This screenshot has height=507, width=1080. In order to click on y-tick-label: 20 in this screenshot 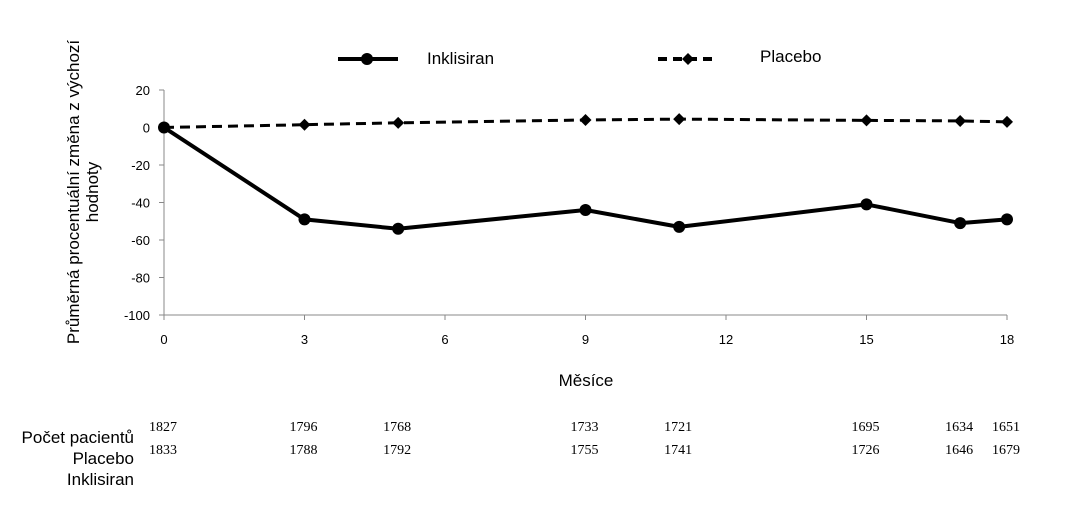, I will do `click(143, 90)`.